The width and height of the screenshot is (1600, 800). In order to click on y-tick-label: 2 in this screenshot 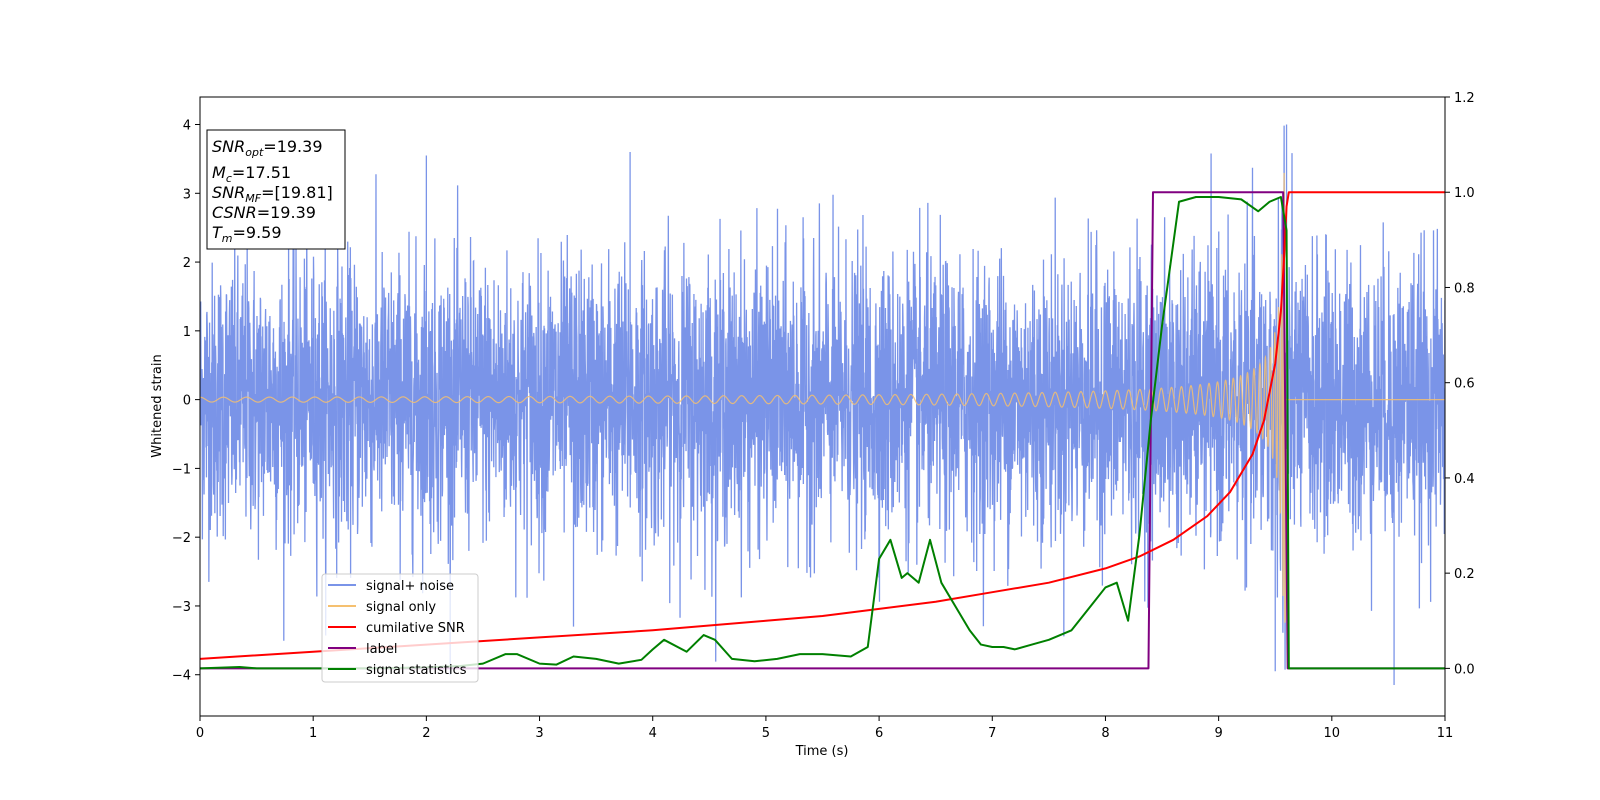, I will do `click(187, 263)`.